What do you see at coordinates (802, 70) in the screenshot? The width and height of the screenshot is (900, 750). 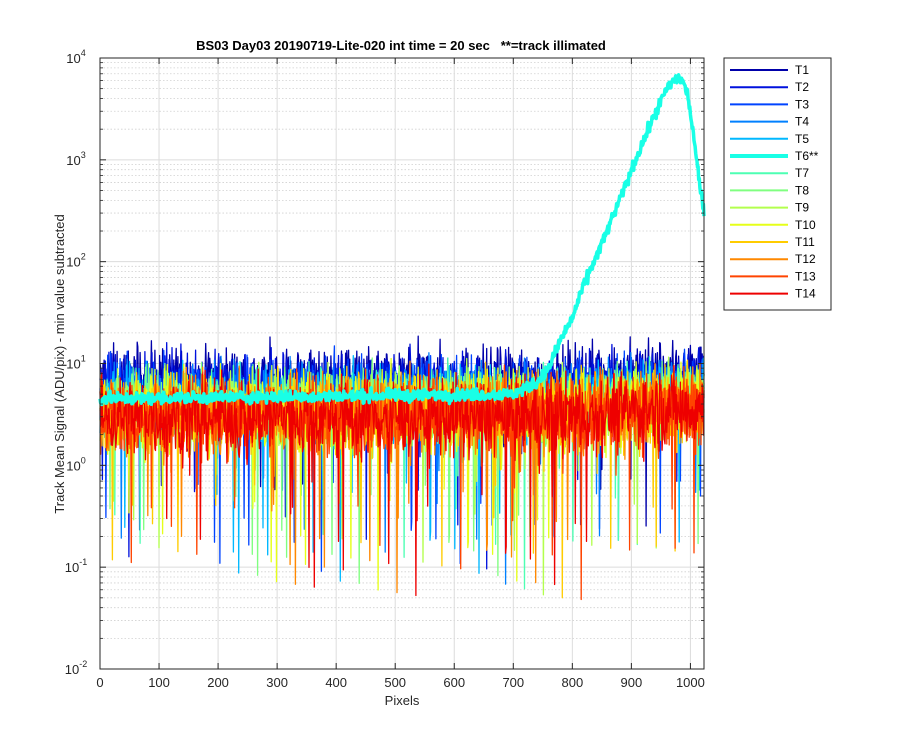 I see `legend-label: T1` at bounding box center [802, 70].